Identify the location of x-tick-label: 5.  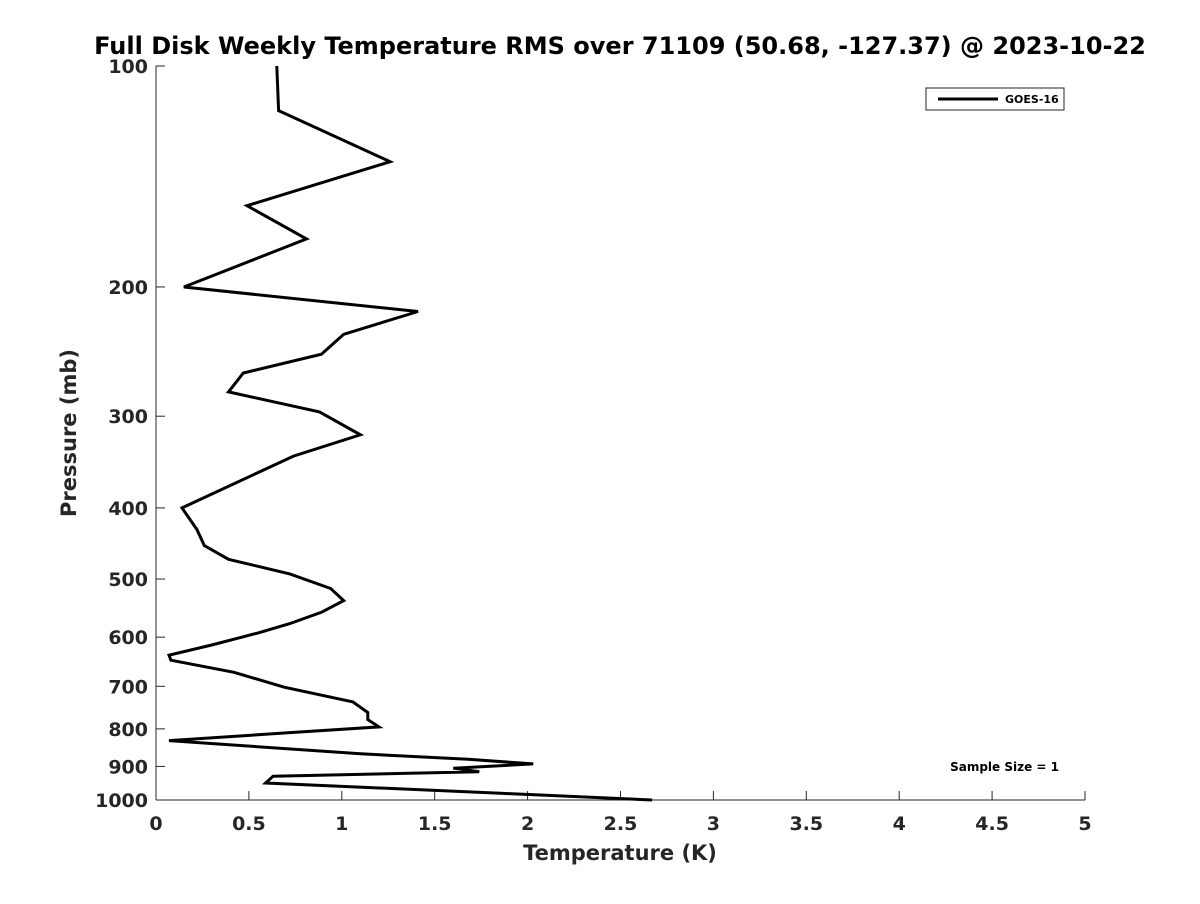
(1084, 824).